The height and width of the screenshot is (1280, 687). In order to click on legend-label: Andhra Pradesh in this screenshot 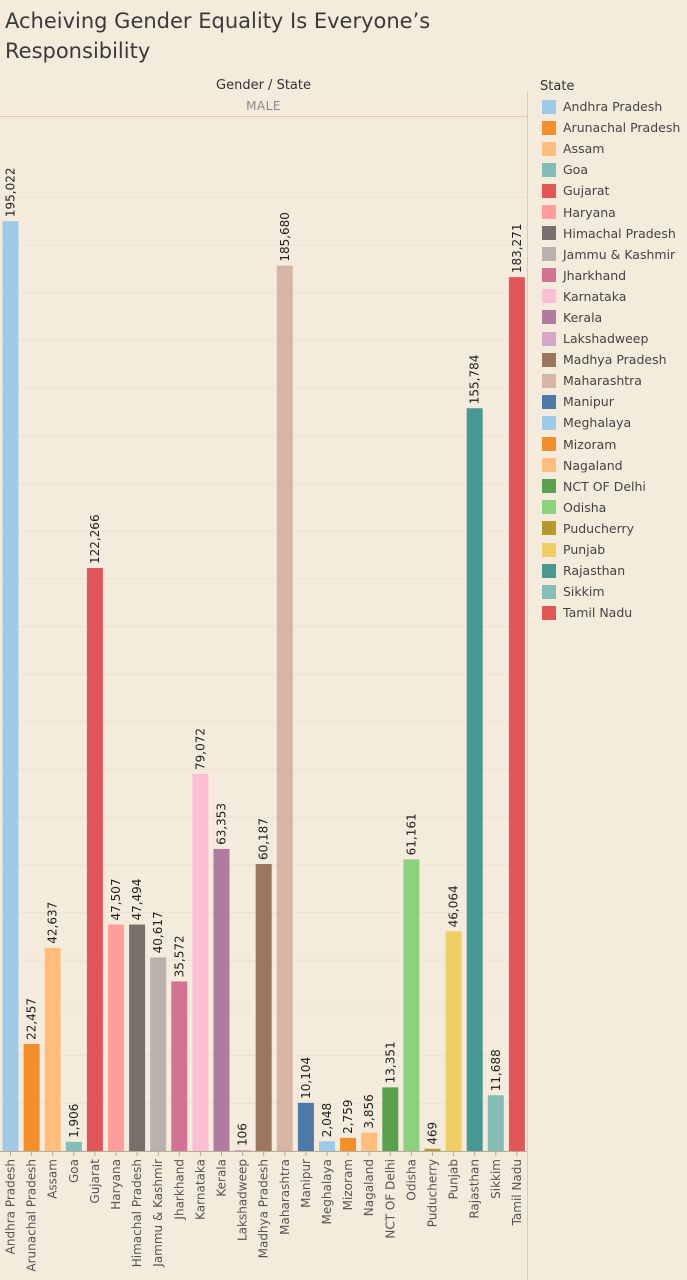, I will do `click(613, 107)`.